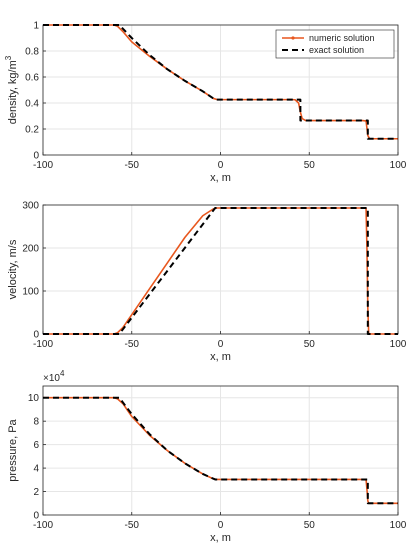 The width and height of the screenshot is (414, 550). Describe the element at coordinates (30, 206) in the screenshot. I see `y-tick-label: 300` at that location.